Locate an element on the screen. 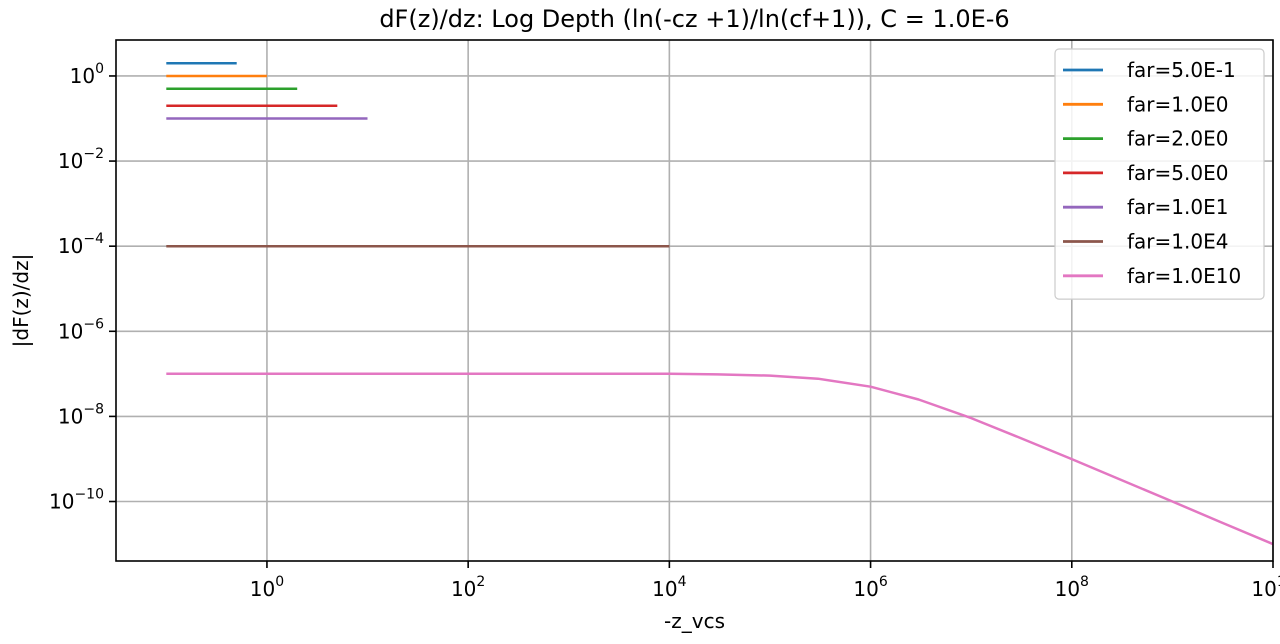  legend-box is located at coordinates (1159, 174).